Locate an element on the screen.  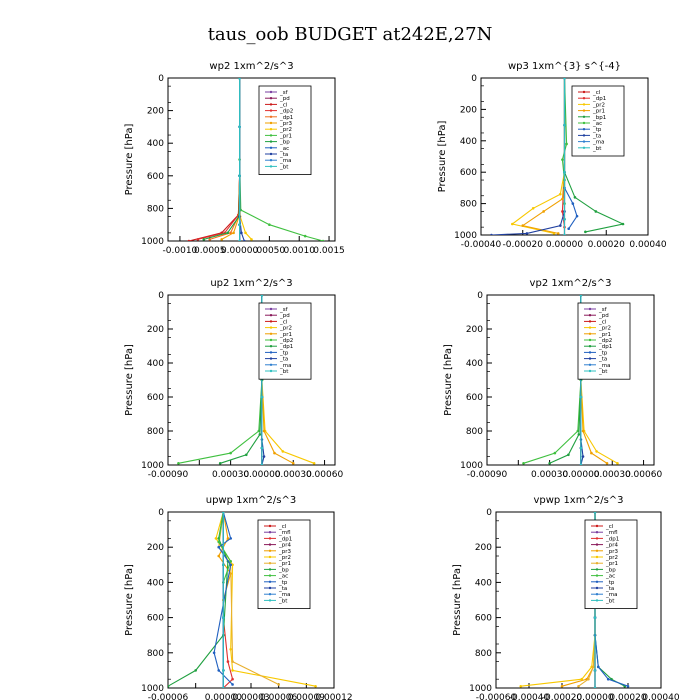
figure-title: taus_oob BUDGET at242E,27N is located at coordinates (350, 34).